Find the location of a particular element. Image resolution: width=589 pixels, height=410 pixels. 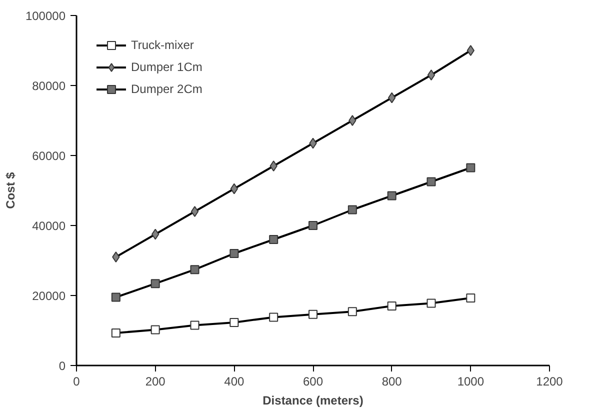

x-tick-label: 0 is located at coordinates (76, 381).